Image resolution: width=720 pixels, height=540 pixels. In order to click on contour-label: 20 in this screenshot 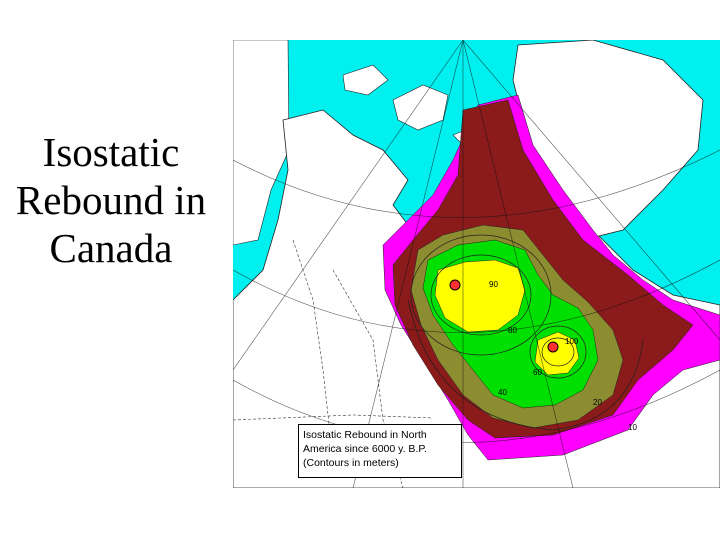, I will do `click(597, 402)`.